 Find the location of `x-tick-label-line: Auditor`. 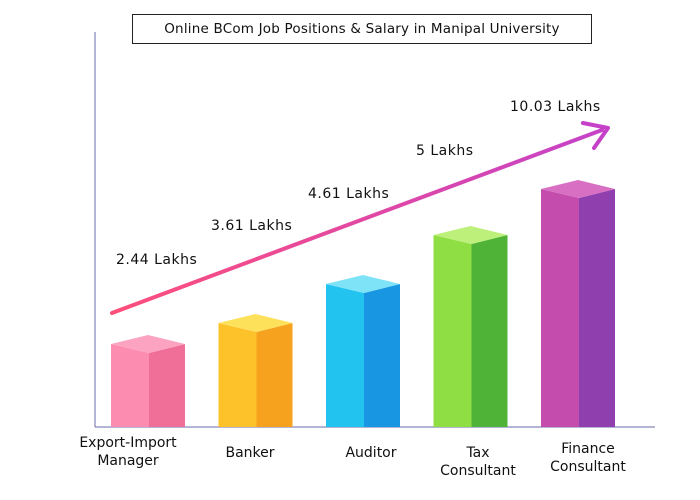

x-tick-label-line: Auditor is located at coordinates (371, 453).